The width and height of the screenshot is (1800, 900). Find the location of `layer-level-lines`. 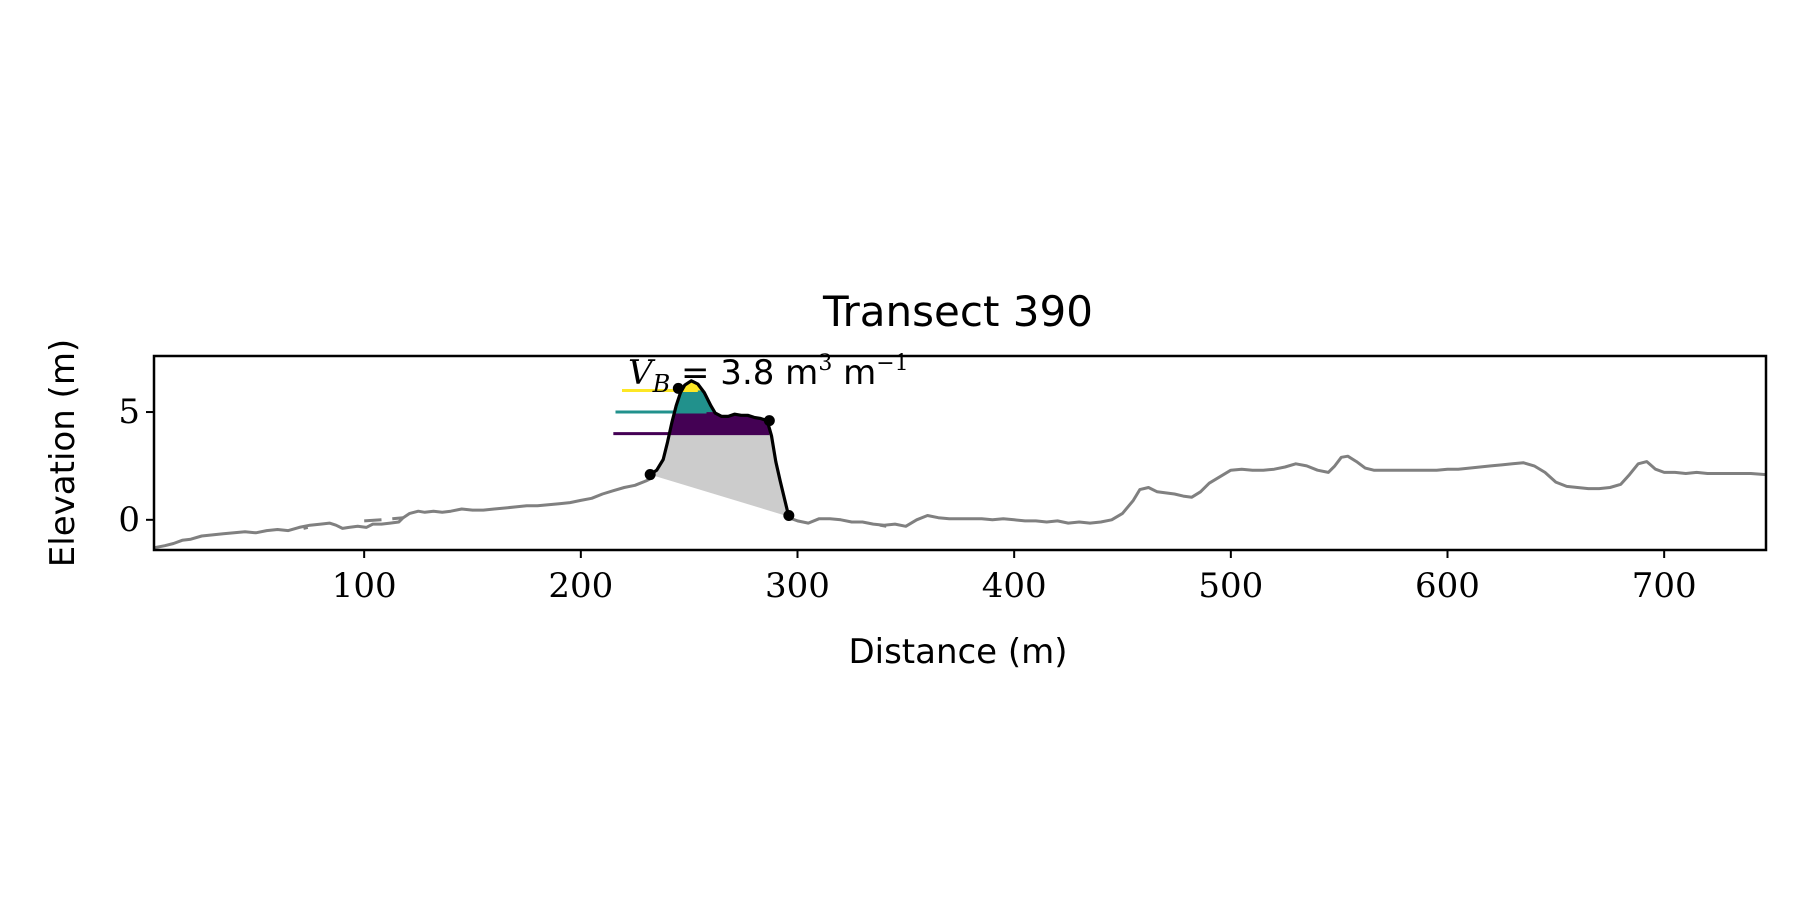

layer-level-lines is located at coordinates (691, 412).